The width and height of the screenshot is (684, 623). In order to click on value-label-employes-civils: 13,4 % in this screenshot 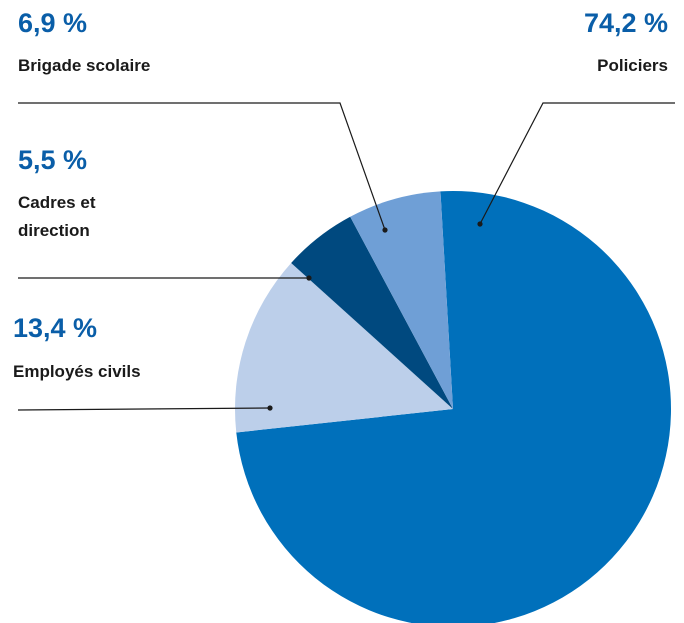, I will do `click(55, 328)`.